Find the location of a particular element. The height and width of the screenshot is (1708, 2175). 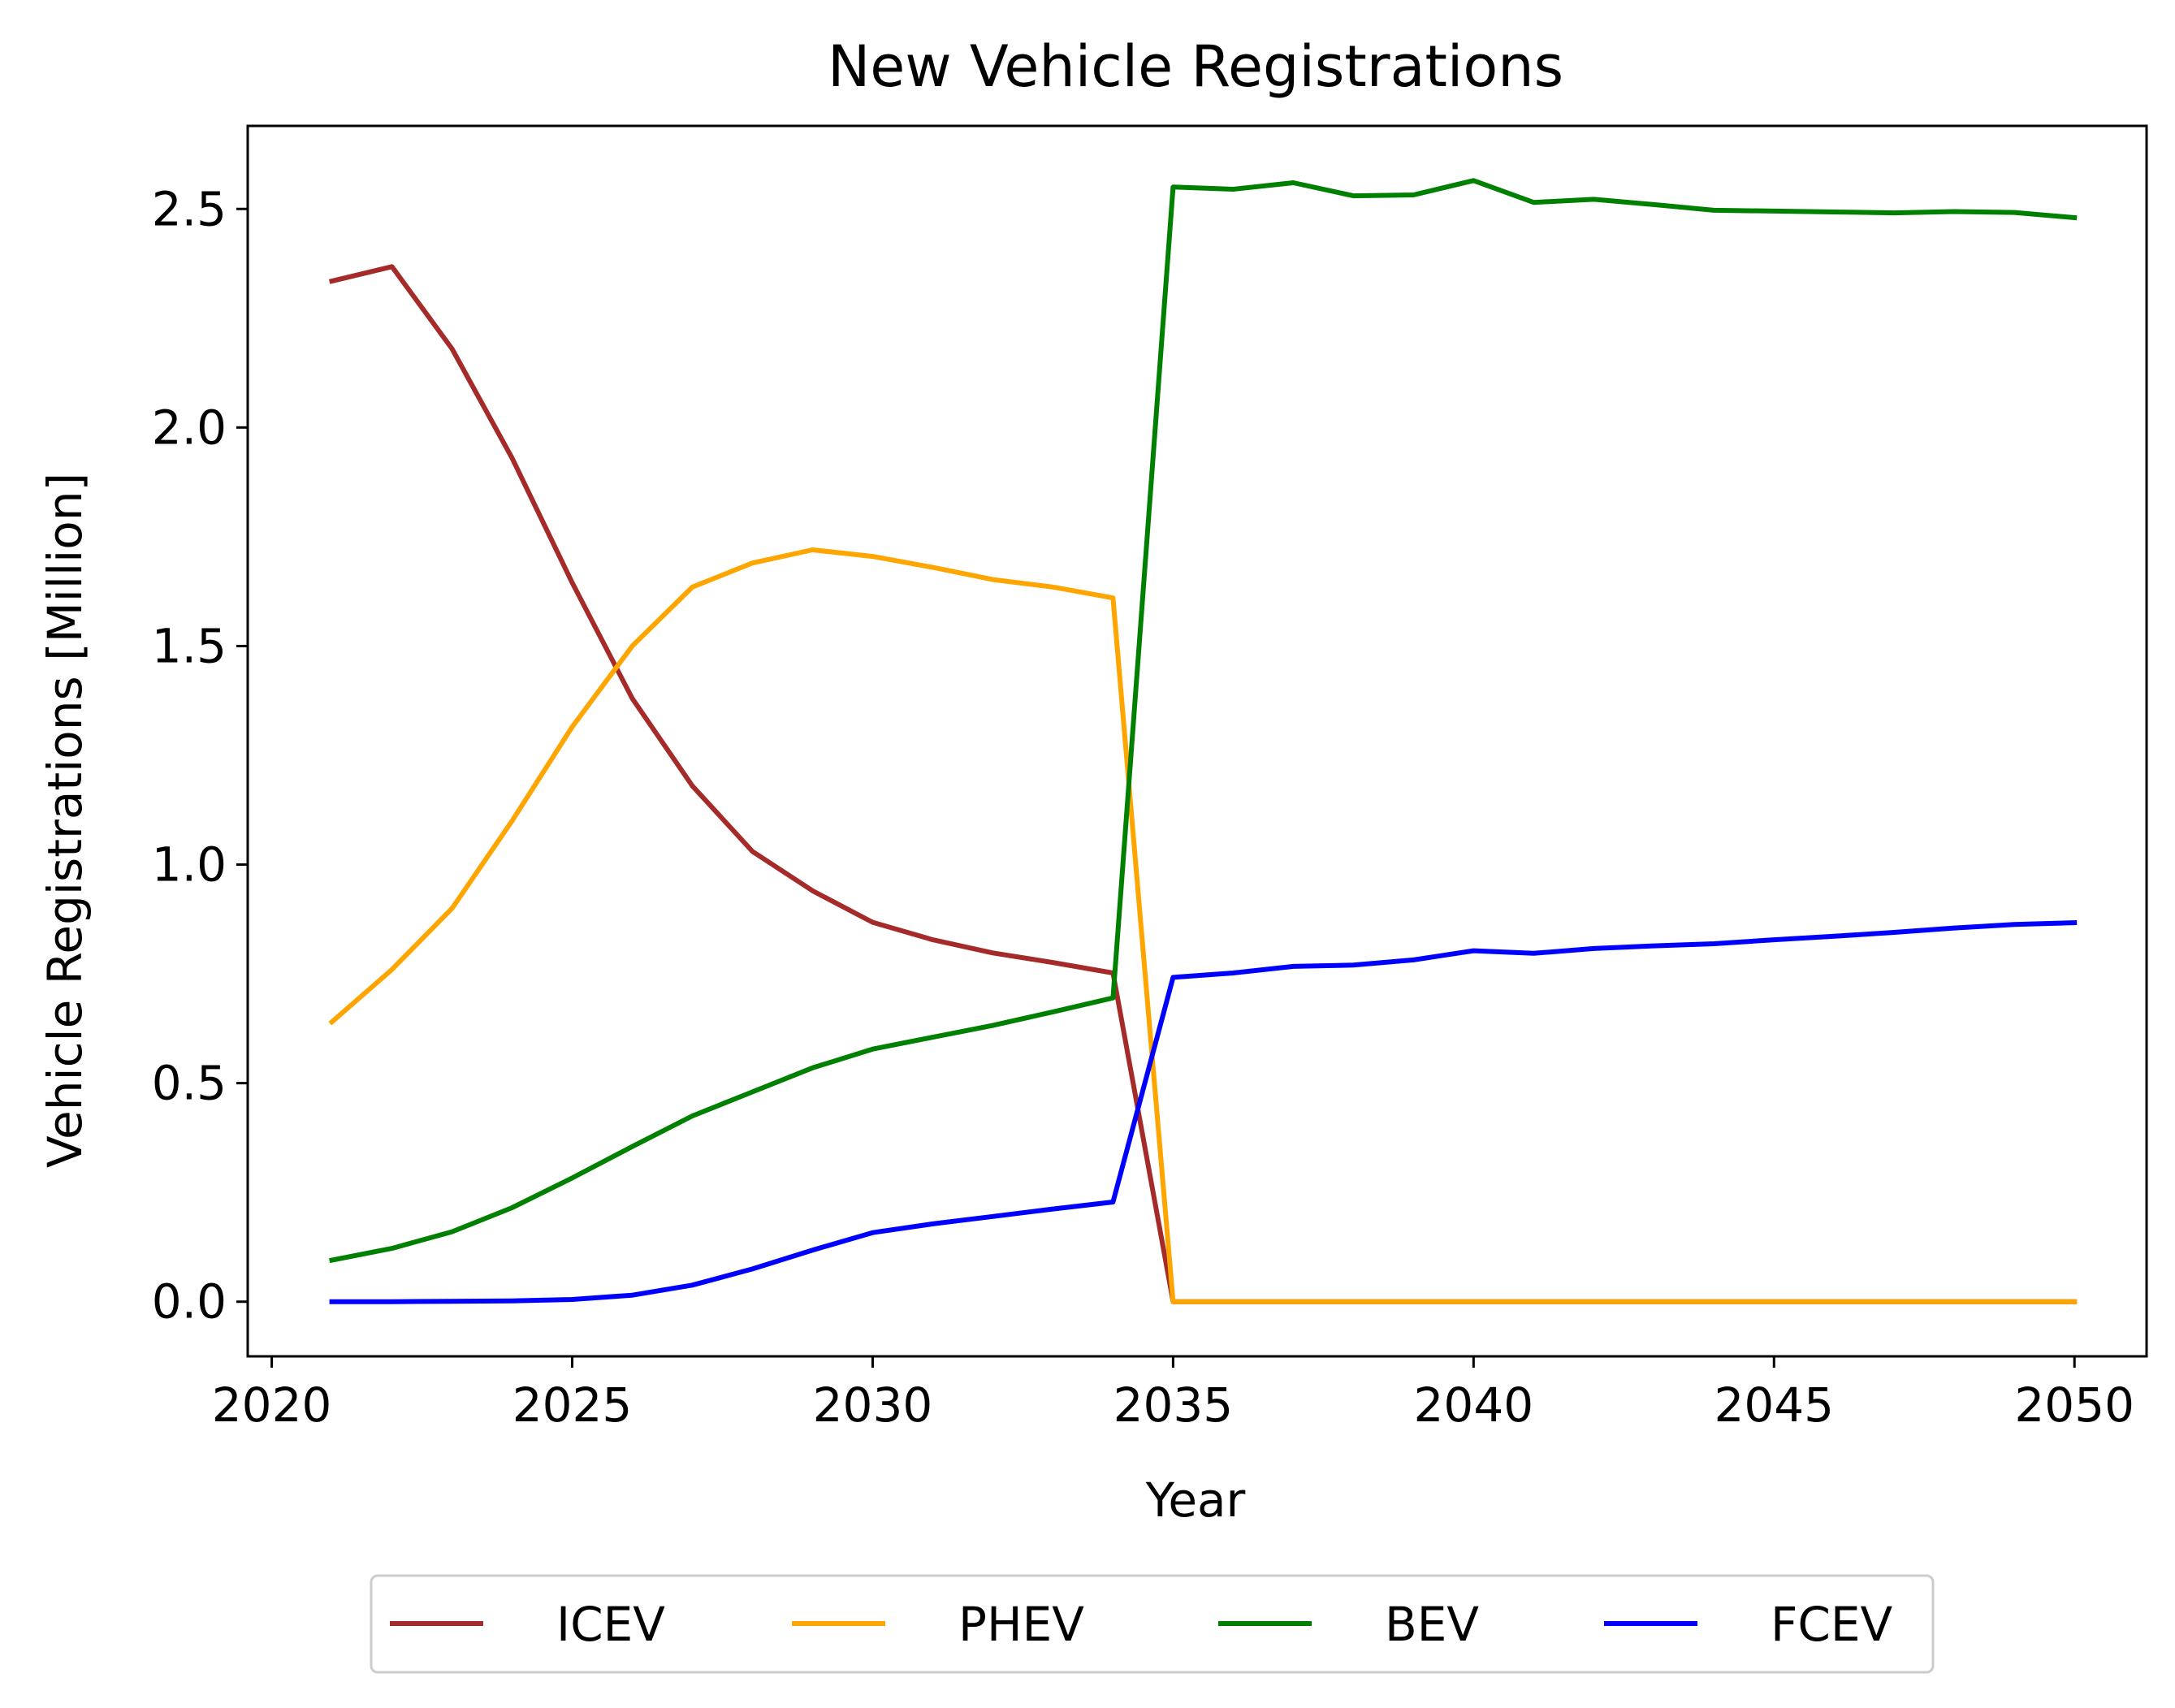

y-tick-label: 0.5 is located at coordinates (189, 1083).